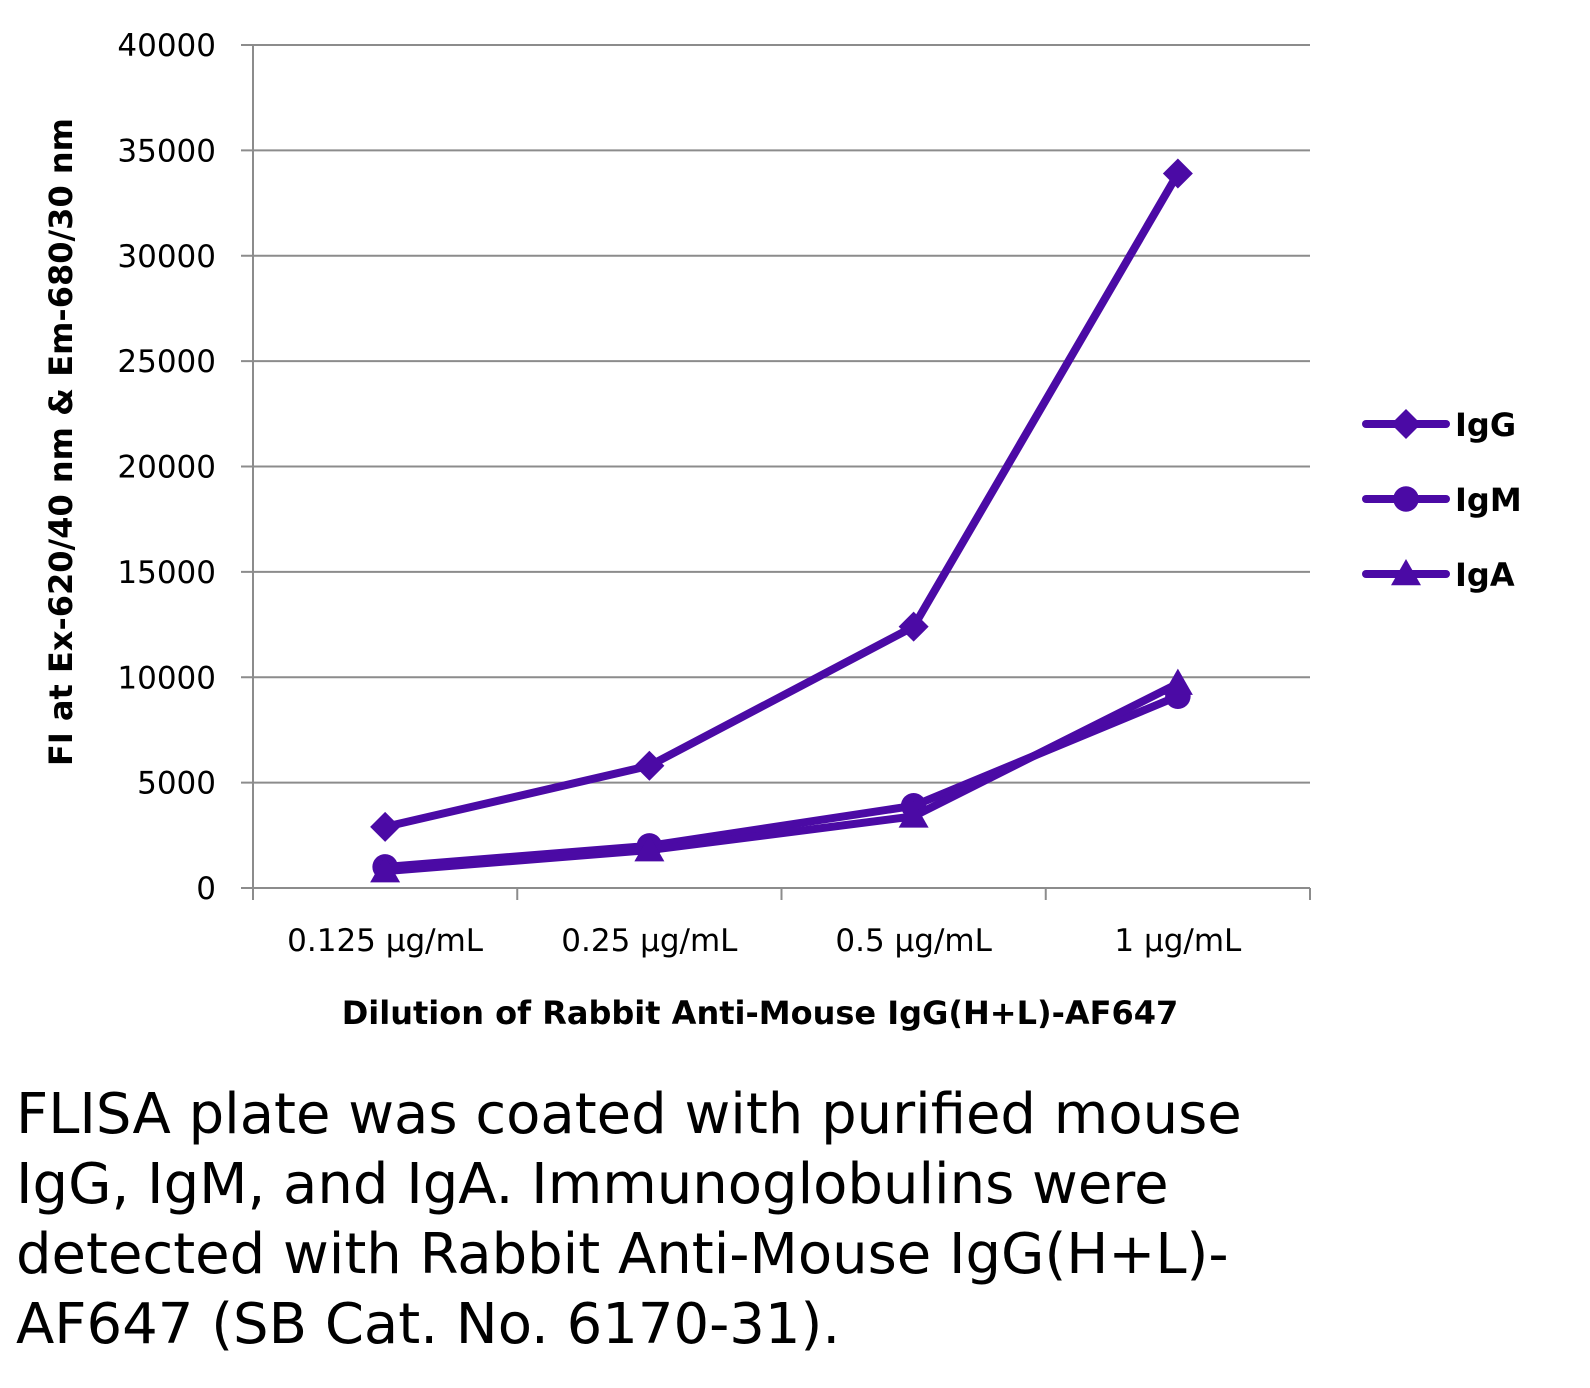 The width and height of the screenshot is (1590, 1388). Describe the element at coordinates (764, 941) in the screenshot. I see `x-axis-ticks: 0.125 µg/mL 0.25 µg/mL 0.5 µg/mL 1 µg/mL` at that location.